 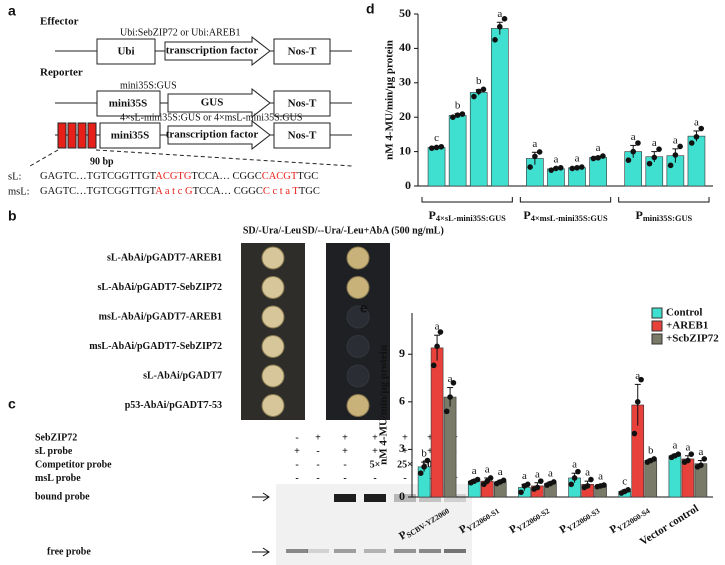 I want to click on y-tick-label: 0, so click(x=402, y=496).